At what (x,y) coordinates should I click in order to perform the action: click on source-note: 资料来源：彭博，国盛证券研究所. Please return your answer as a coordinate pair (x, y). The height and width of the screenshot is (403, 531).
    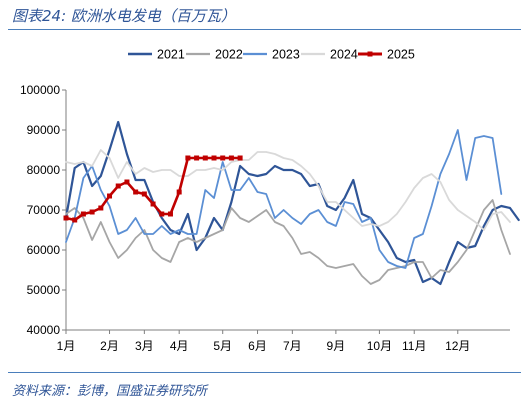
    Looking at the image, I should click on (110, 391).